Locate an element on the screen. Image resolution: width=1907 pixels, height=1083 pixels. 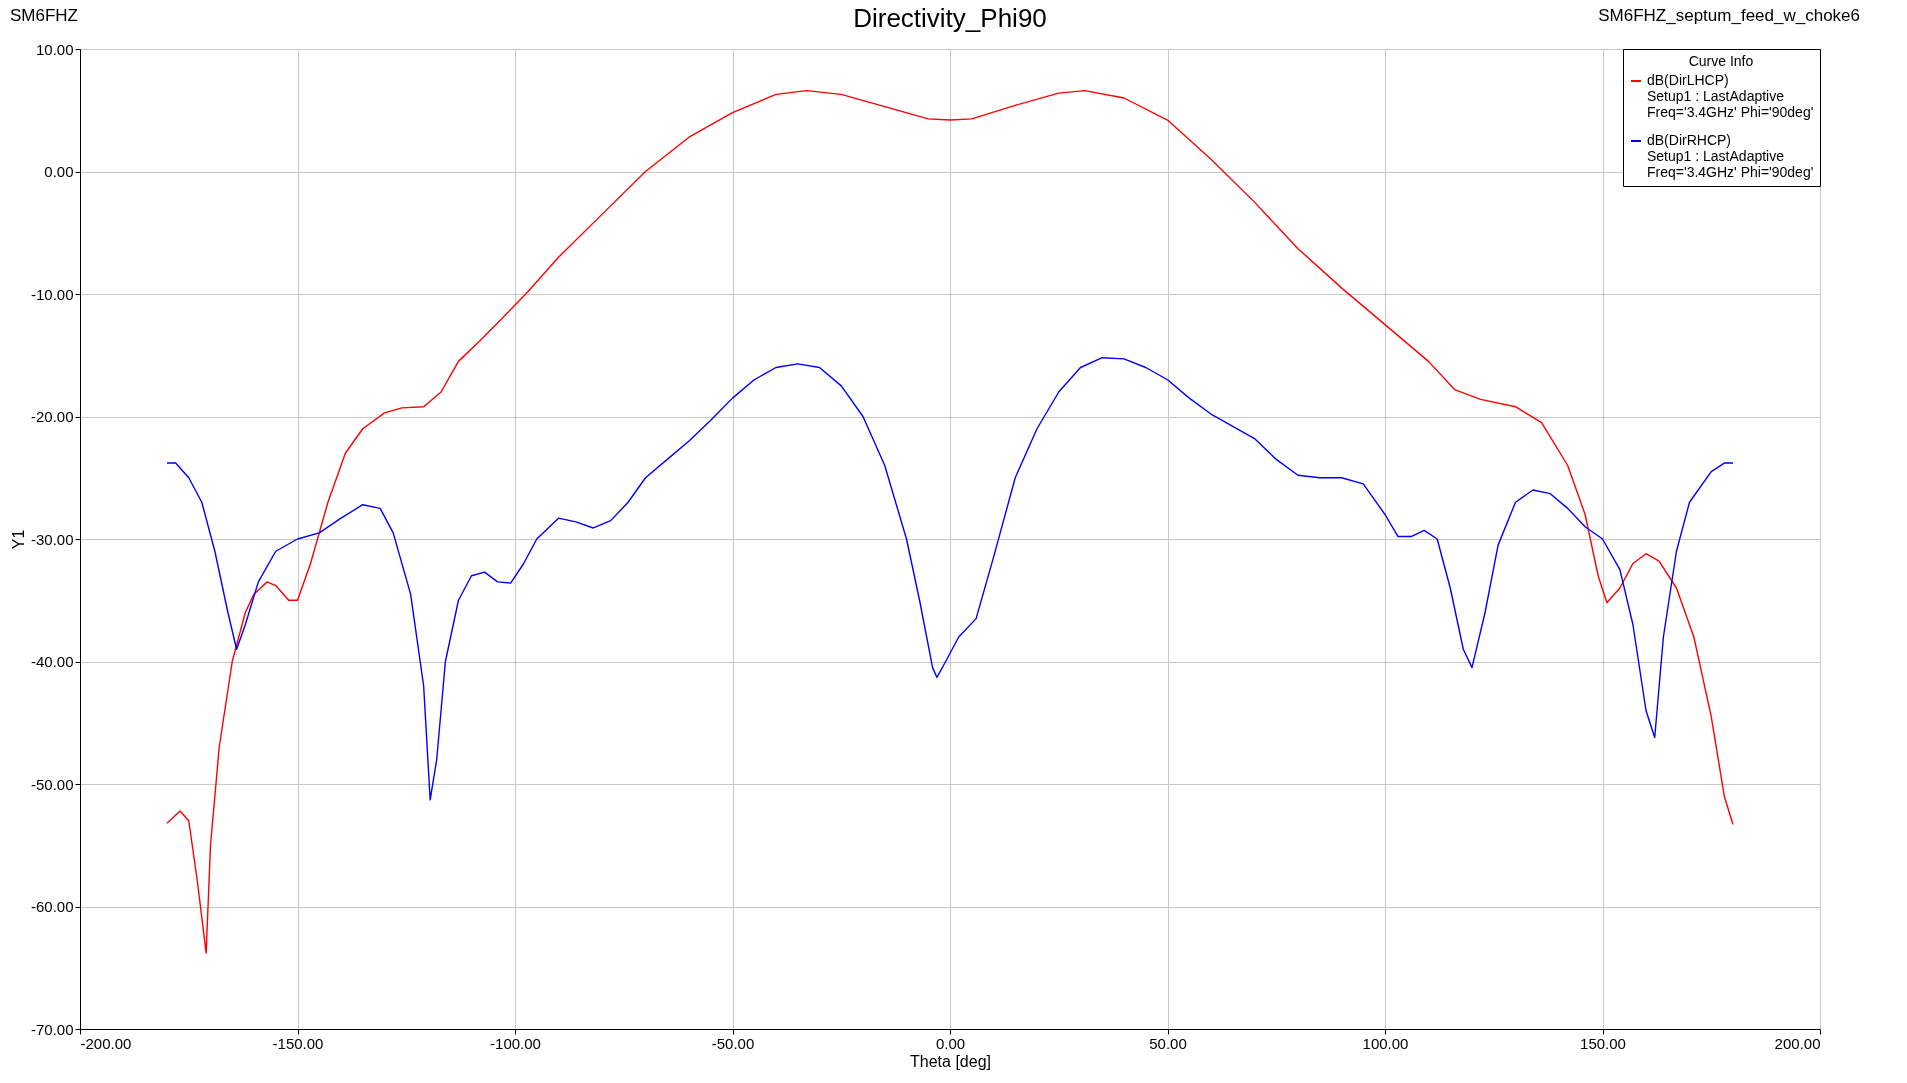
y-tick-label: 0.00 is located at coordinates (59, 171).